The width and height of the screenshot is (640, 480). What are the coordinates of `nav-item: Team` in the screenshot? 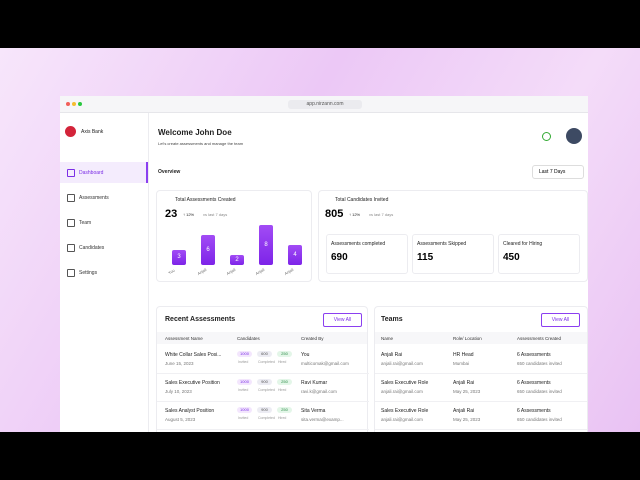 It's located at (85, 223).